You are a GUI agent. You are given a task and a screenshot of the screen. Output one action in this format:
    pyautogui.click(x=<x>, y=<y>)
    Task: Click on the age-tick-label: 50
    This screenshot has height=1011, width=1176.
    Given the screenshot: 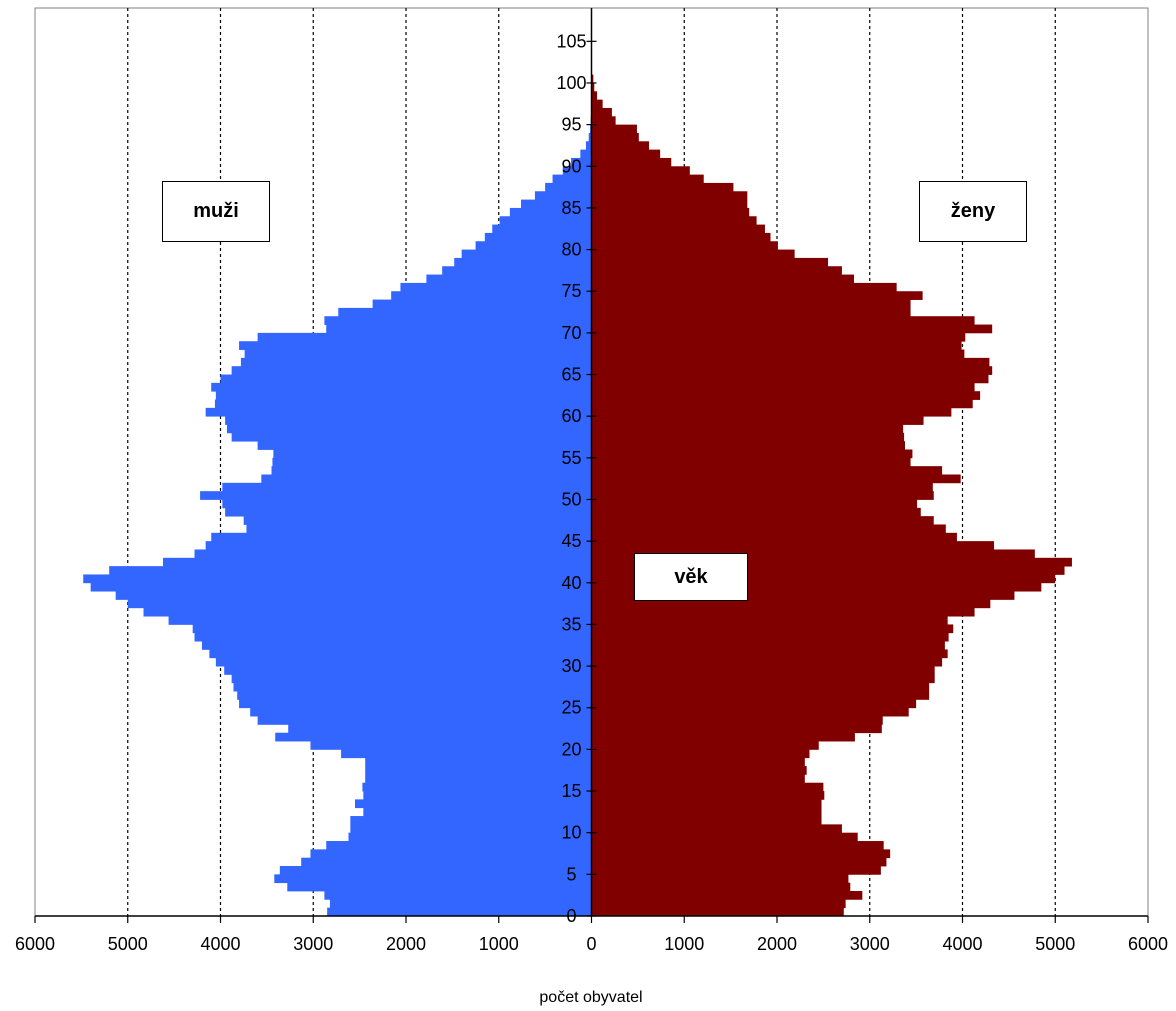 What is the action you would take?
    pyautogui.click(x=571, y=499)
    